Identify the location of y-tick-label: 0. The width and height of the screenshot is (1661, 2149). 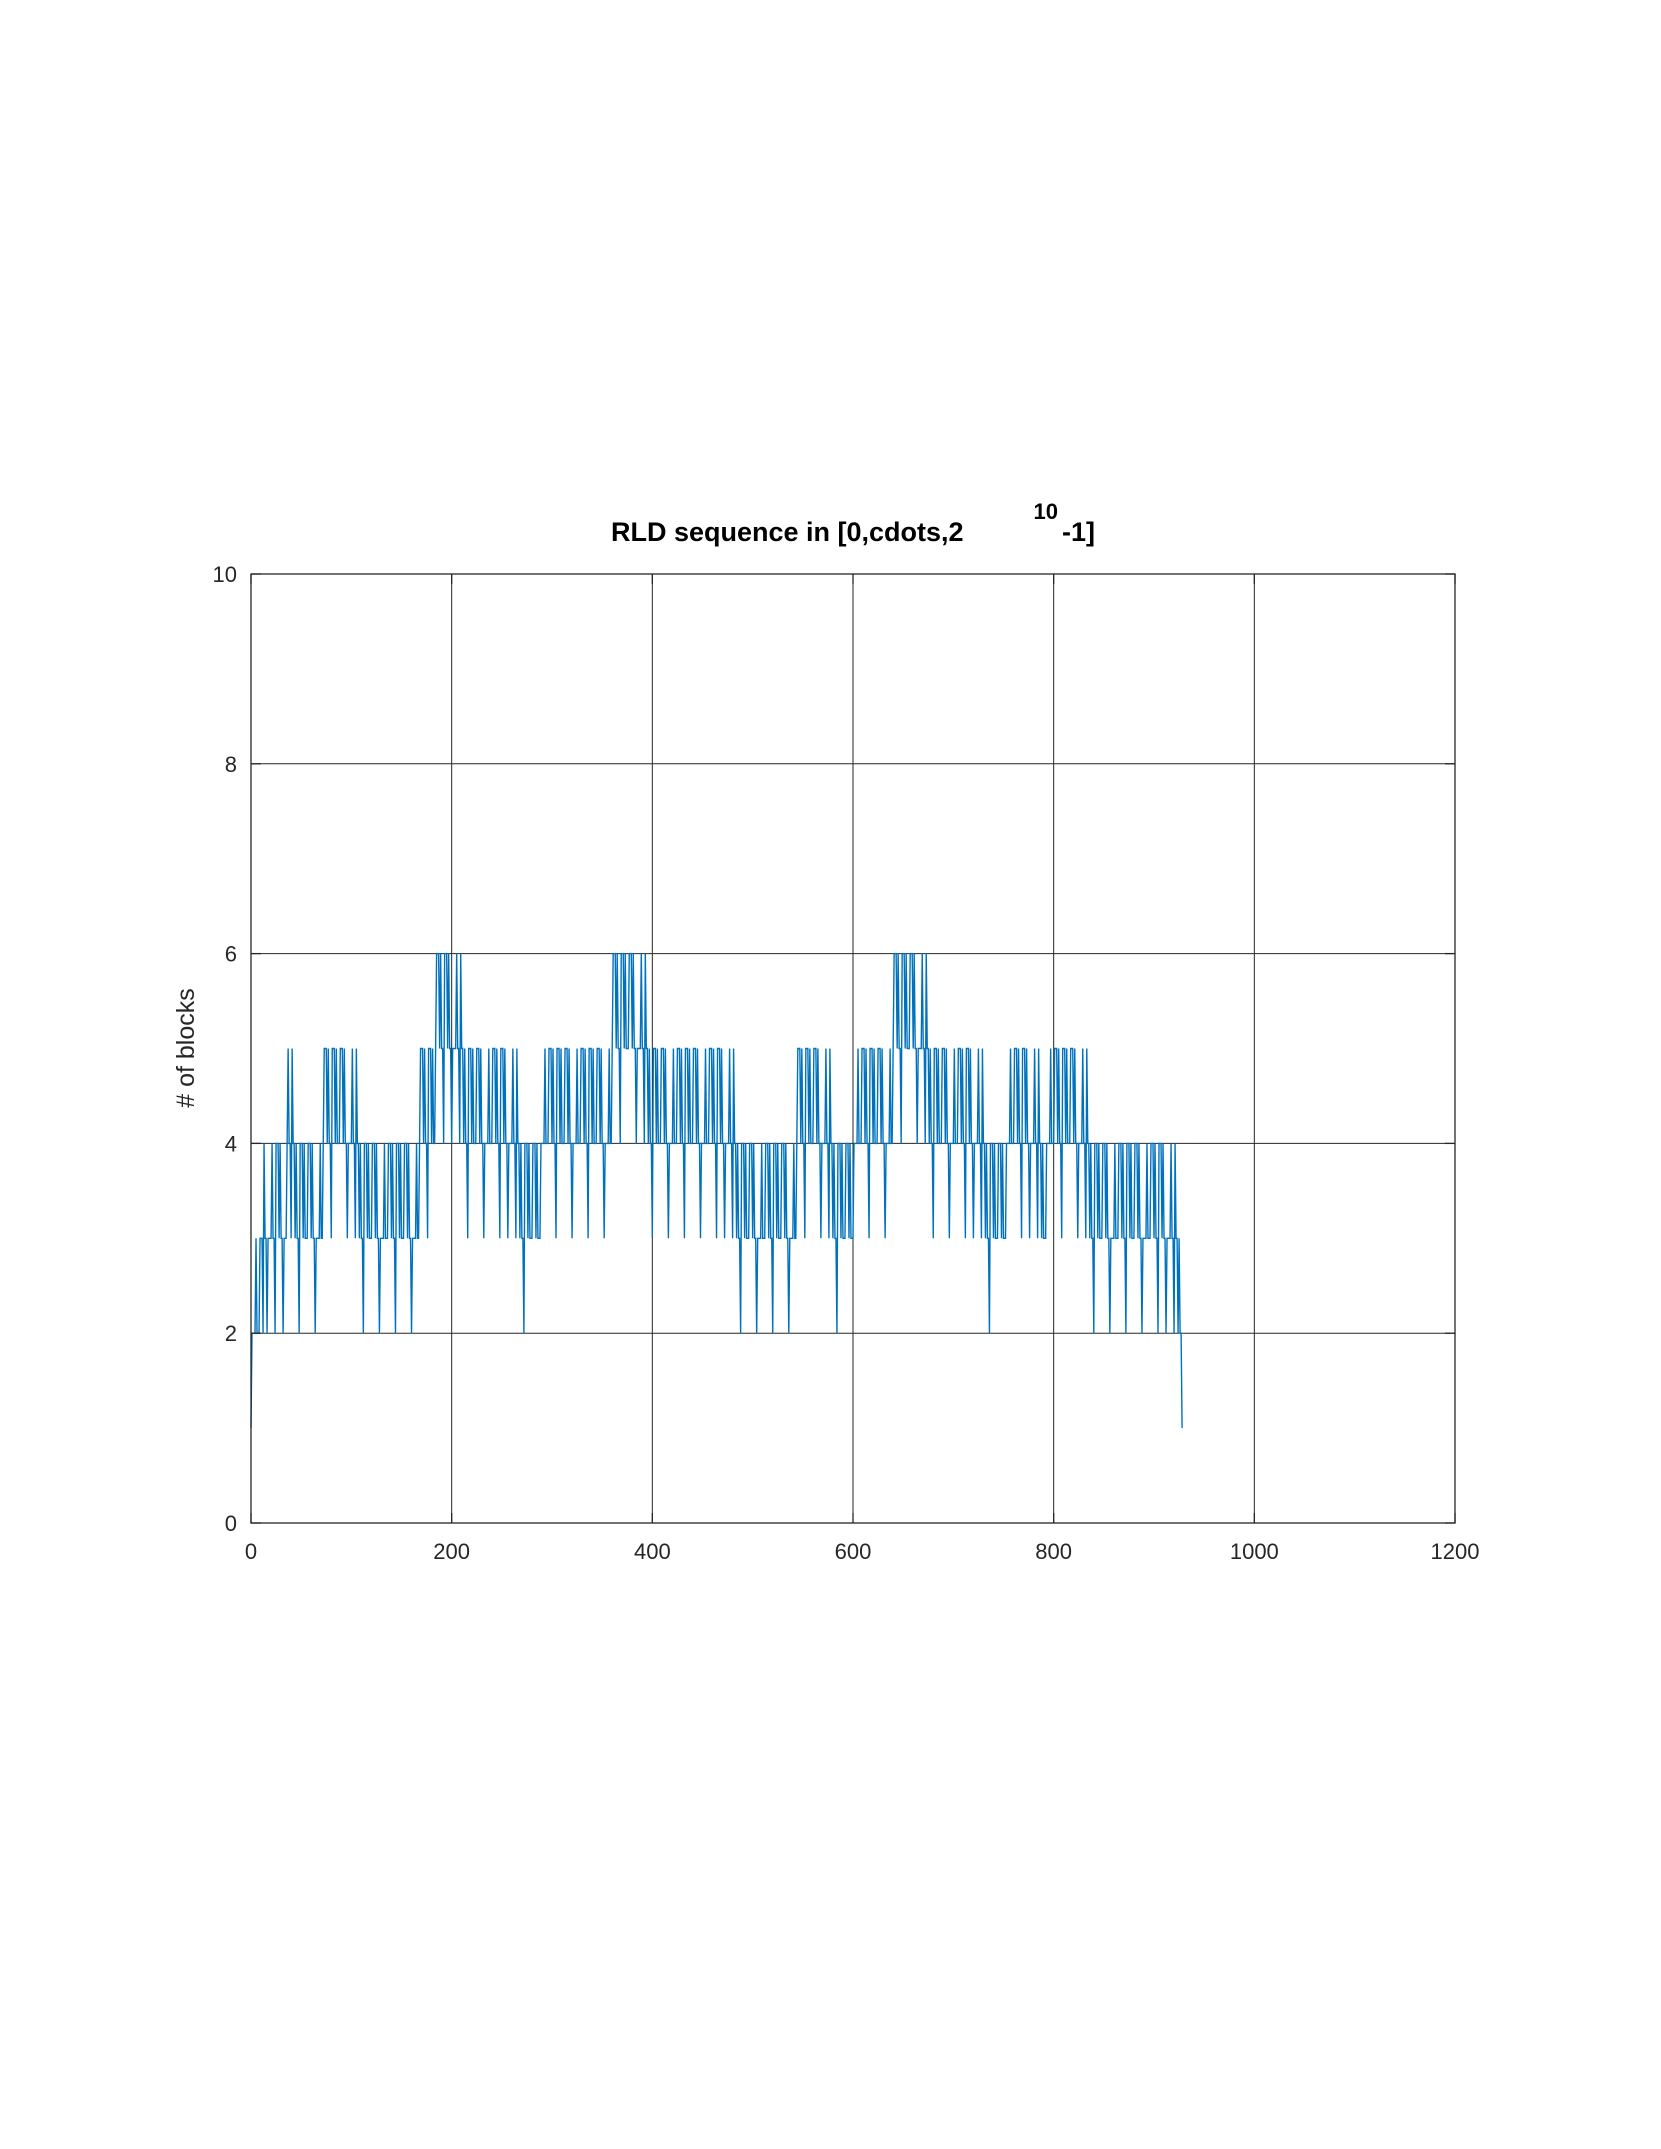
(231, 1523).